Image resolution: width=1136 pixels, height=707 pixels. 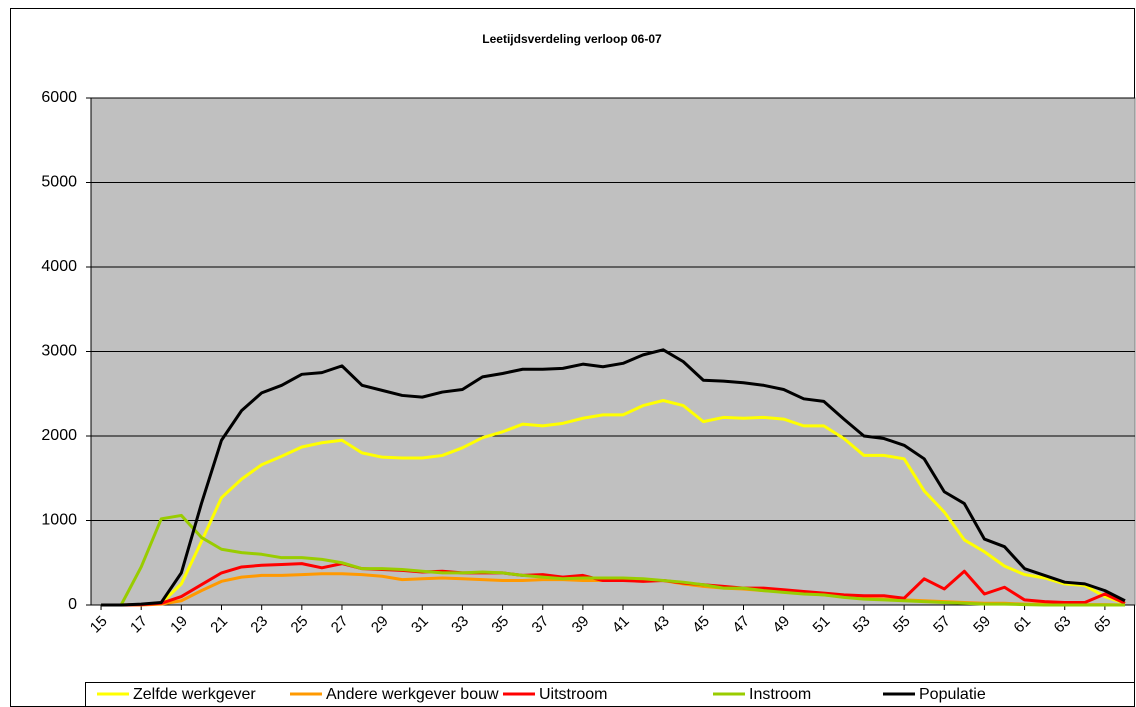 I want to click on y-tick-label: 2000, so click(x=59, y=435).